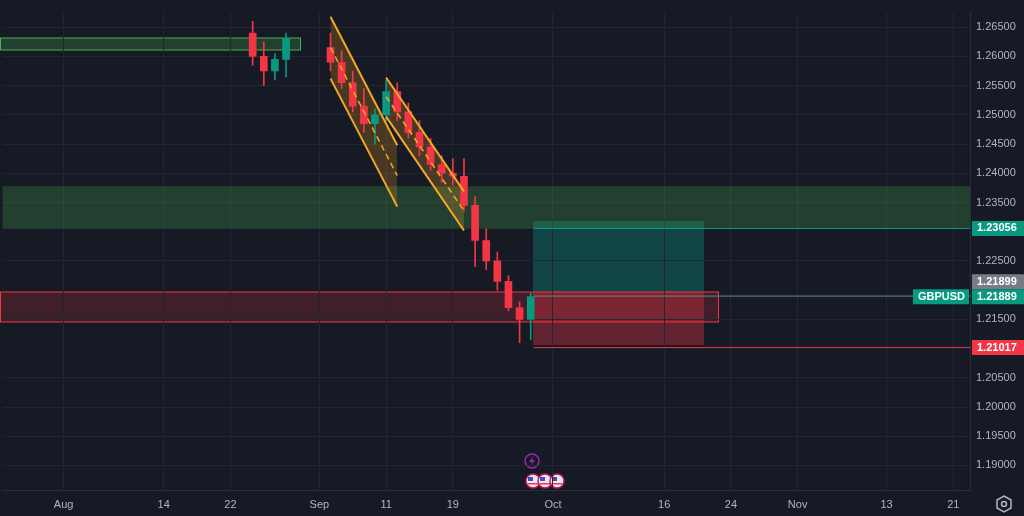  What do you see at coordinates (886, 503) in the screenshot?
I see `x-tick-label: 13` at bounding box center [886, 503].